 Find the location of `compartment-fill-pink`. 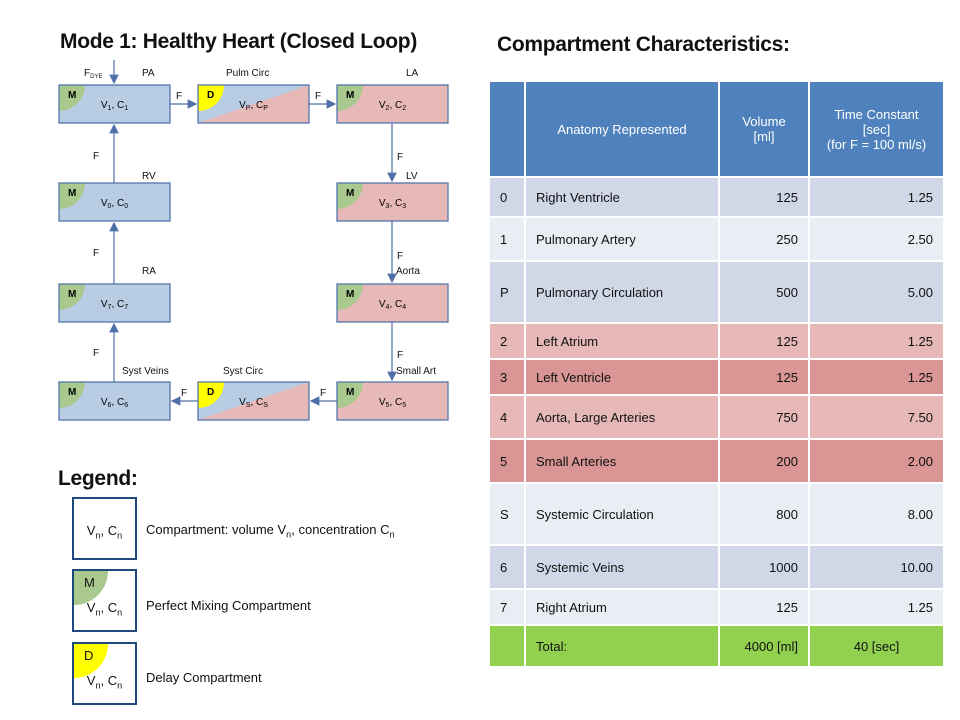

compartment-fill-pink is located at coordinates (253, 401).